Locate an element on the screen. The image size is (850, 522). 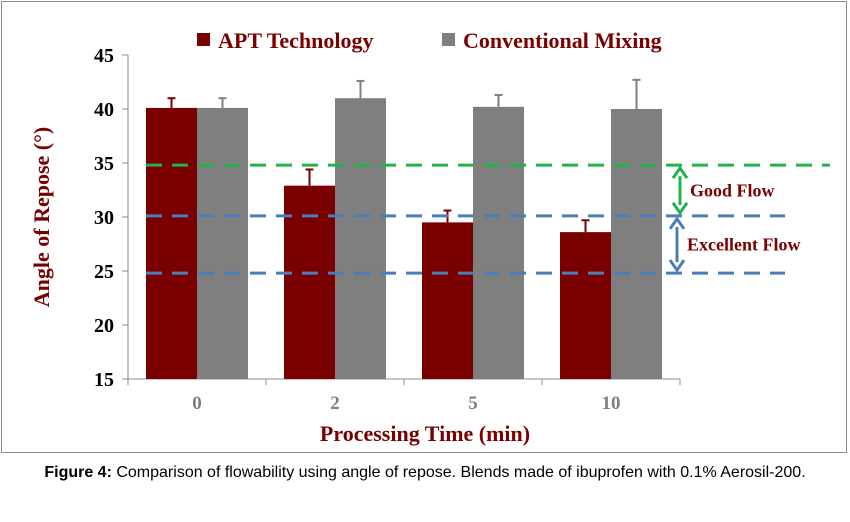
y-tick-label: 30 is located at coordinates (104, 218).